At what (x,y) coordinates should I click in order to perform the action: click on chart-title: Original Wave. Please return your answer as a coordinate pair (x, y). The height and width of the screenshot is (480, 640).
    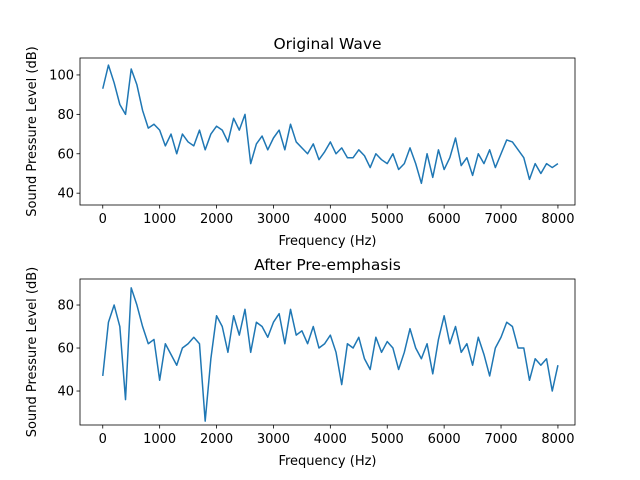
    Looking at the image, I should click on (327, 44).